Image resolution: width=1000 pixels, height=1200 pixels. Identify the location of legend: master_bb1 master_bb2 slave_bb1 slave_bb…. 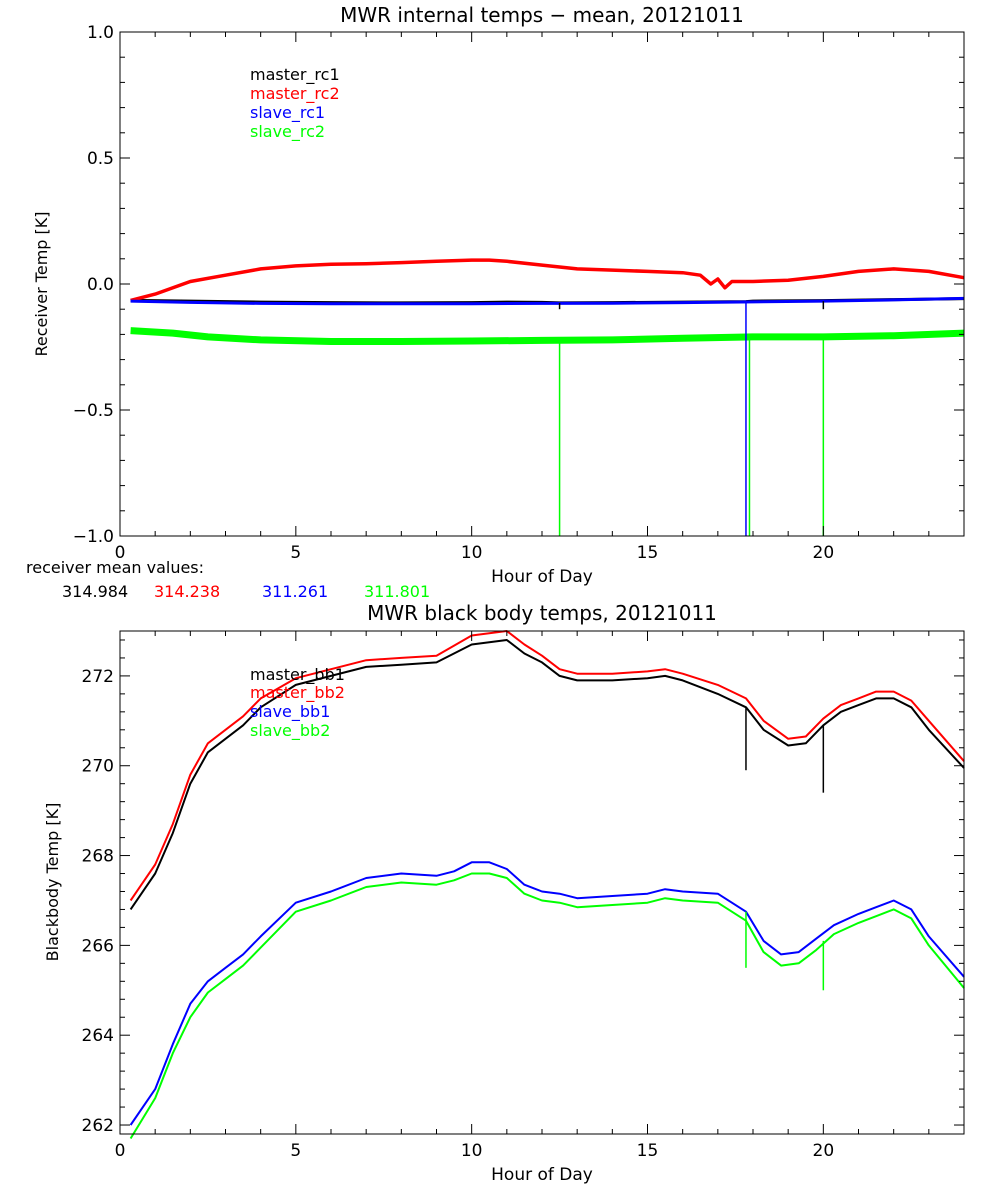
(297, 703).